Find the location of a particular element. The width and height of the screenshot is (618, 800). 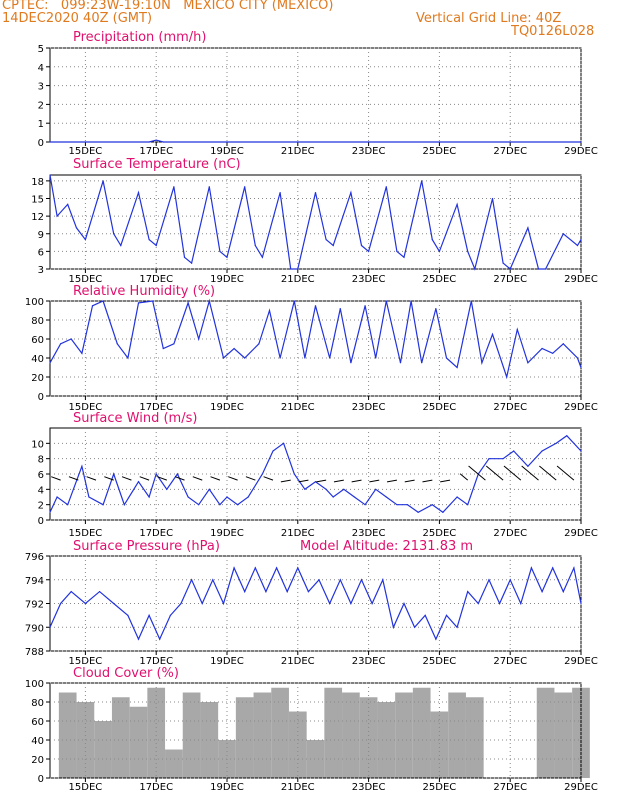

series-line is located at coordinates (315, 603).